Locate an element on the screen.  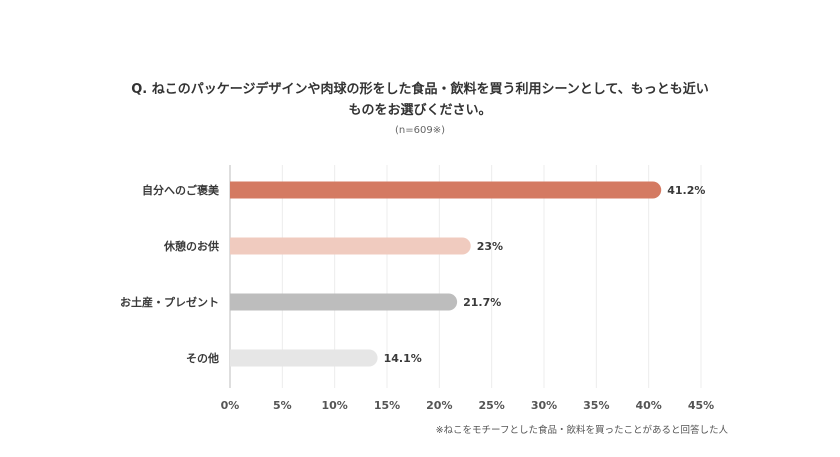
data-label: 41.2% is located at coordinates (686, 190).